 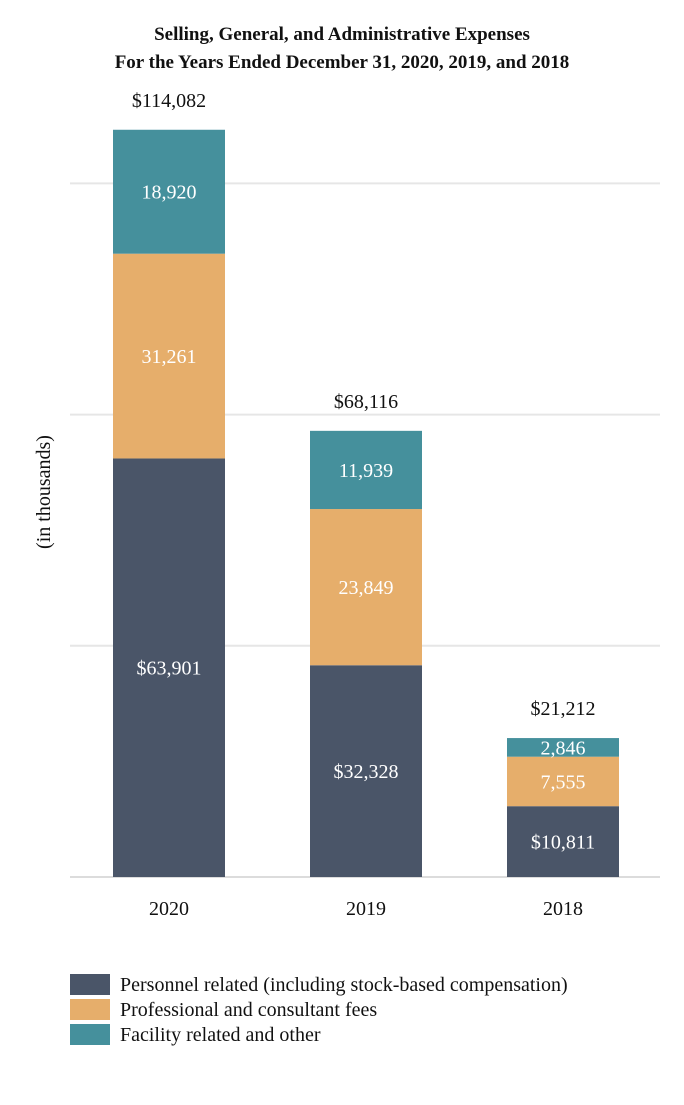 I want to click on segment-label: $63,901, so click(x=169, y=669).